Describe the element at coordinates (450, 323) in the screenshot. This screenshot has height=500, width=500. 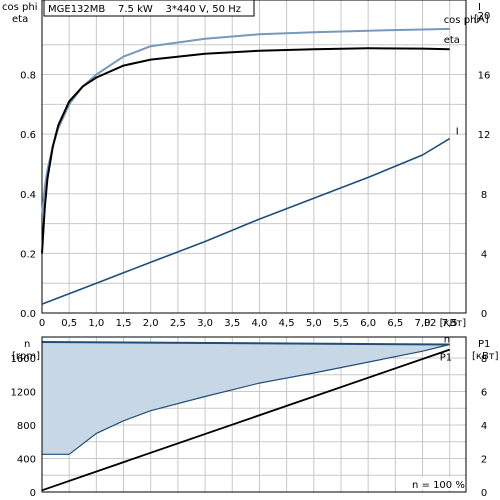
I see `x-tick-label: 7,5` at that location.